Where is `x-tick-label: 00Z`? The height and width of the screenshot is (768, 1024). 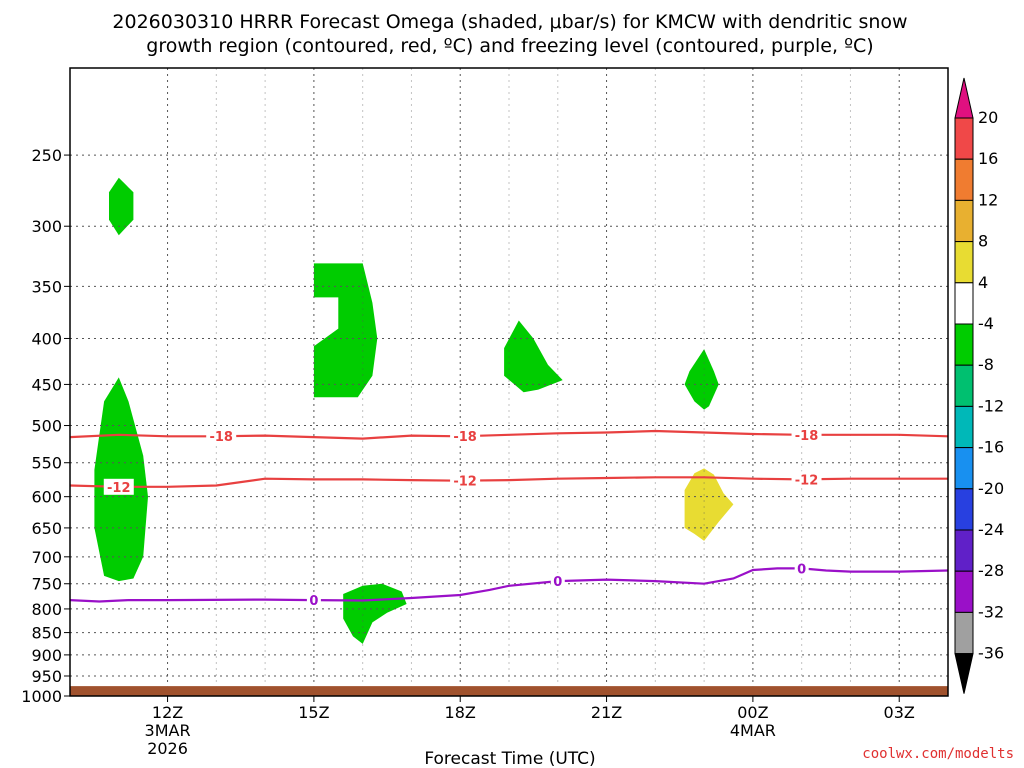 x-tick-label: 00Z is located at coordinates (752, 712).